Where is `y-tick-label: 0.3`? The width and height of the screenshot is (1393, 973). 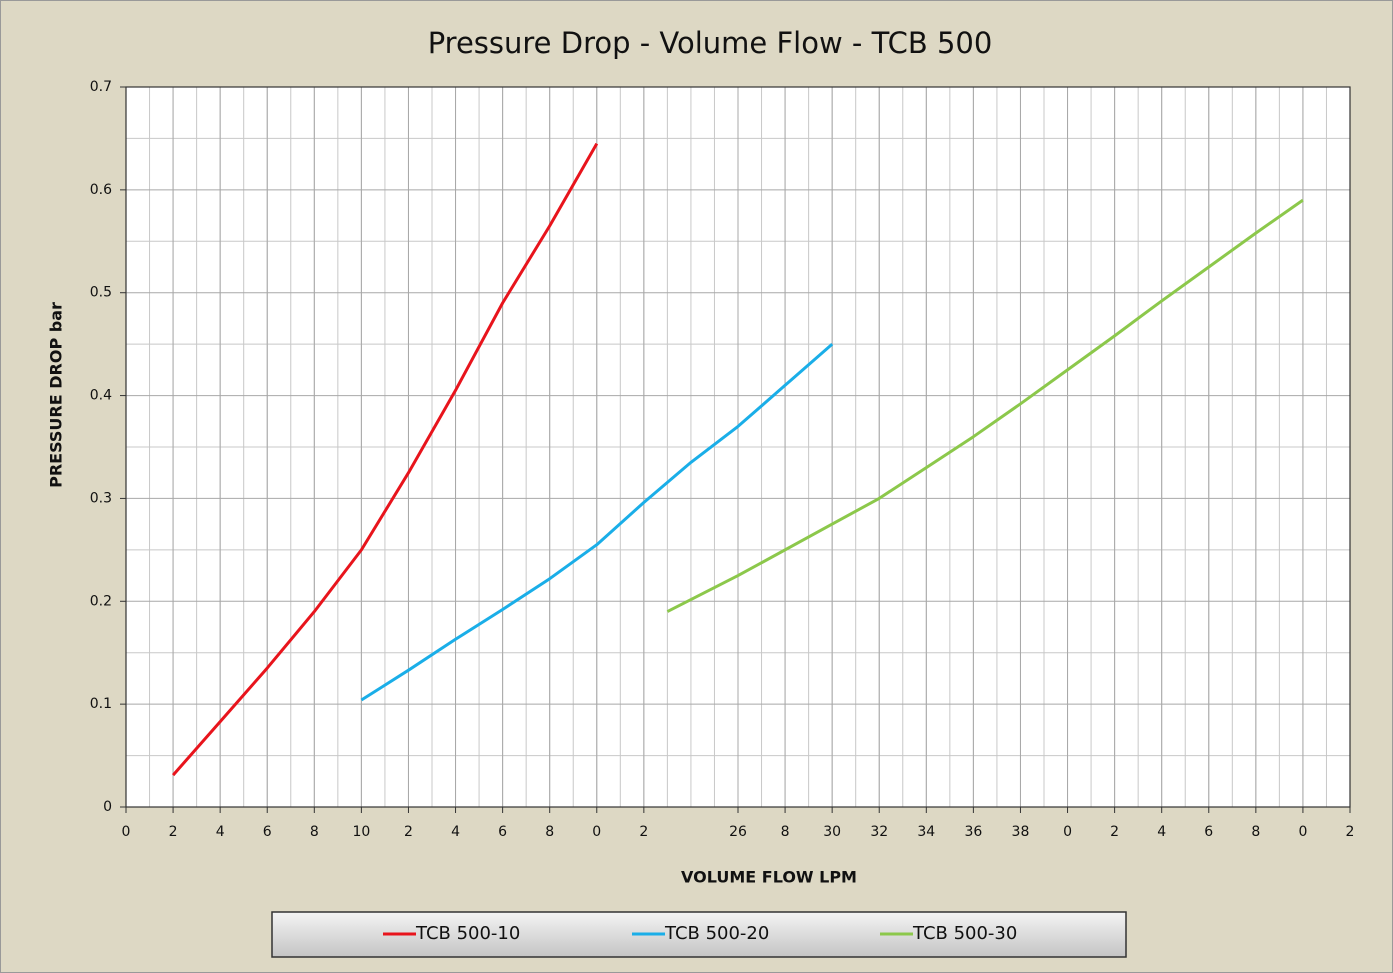 y-tick-label: 0.3 is located at coordinates (101, 498).